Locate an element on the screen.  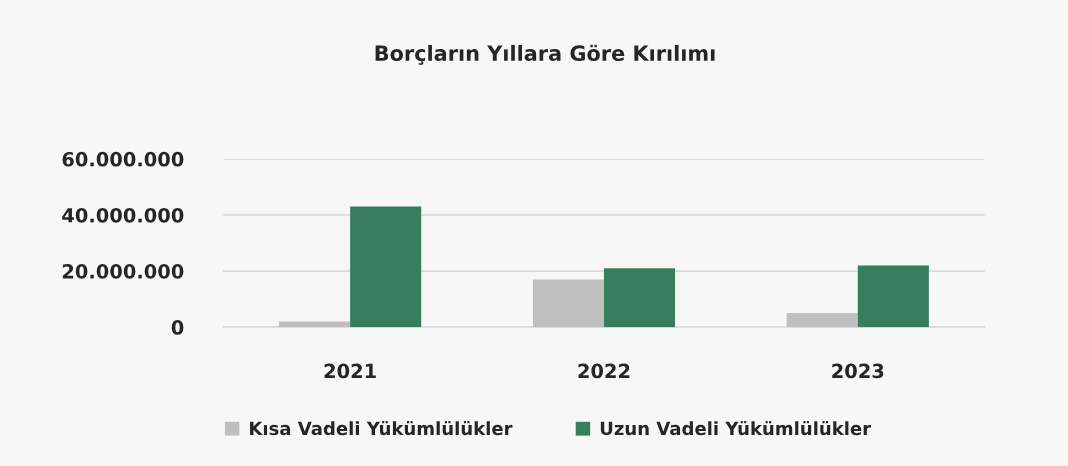
y-tick-label: 20.000.000 is located at coordinates (123, 271).